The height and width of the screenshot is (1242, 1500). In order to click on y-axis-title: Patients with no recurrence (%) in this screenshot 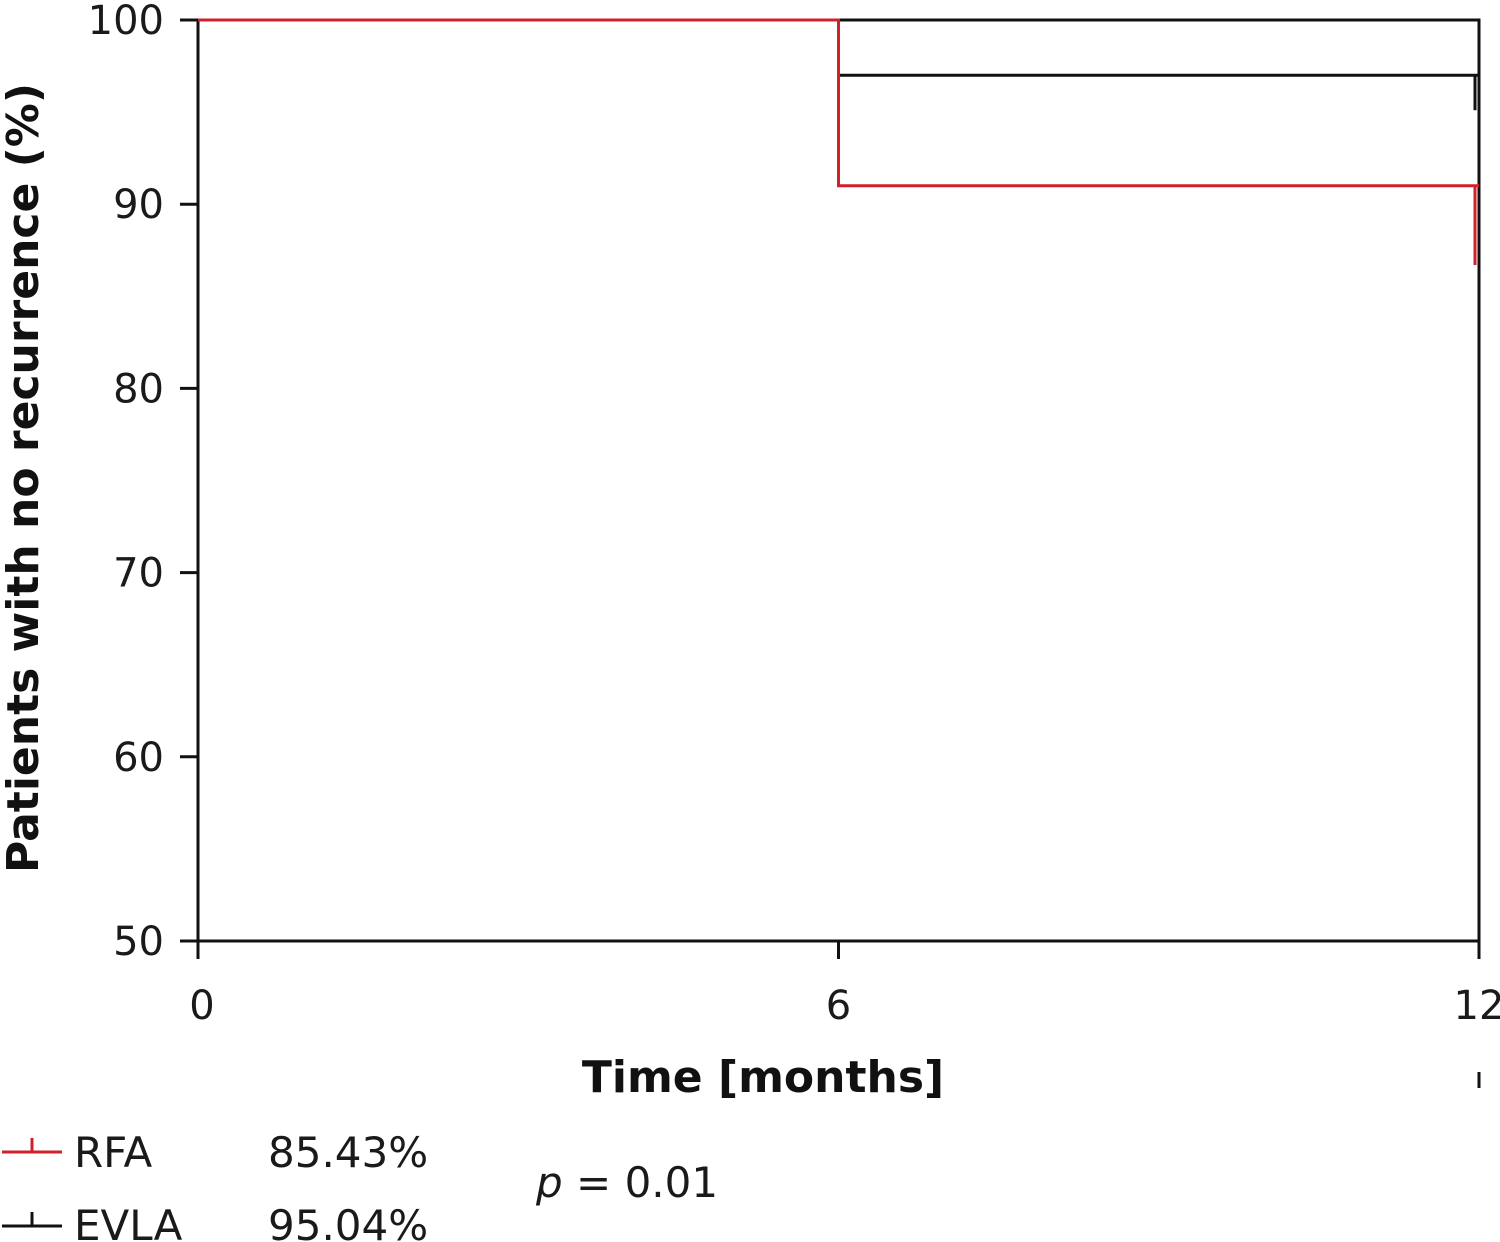, I will do `click(24, 478)`.